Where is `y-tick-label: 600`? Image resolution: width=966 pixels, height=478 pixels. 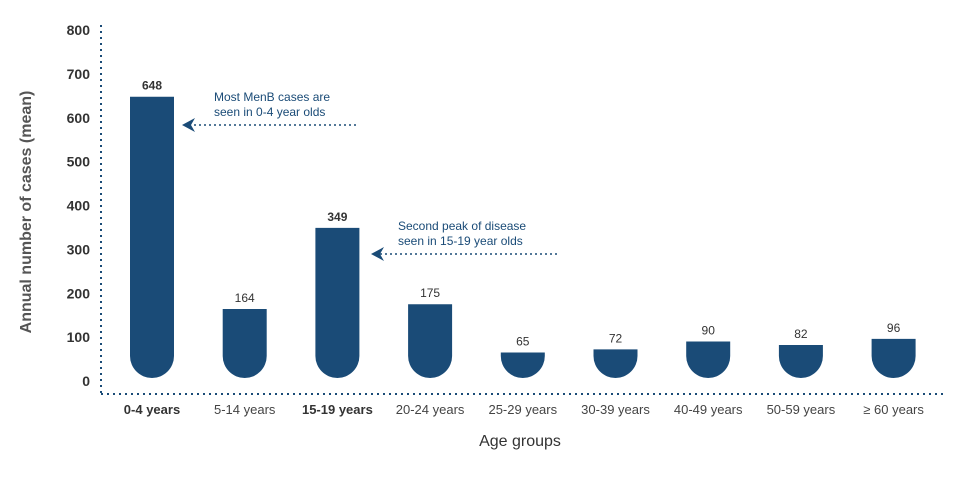
y-tick-label: 600 is located at coordinates (79, 118).